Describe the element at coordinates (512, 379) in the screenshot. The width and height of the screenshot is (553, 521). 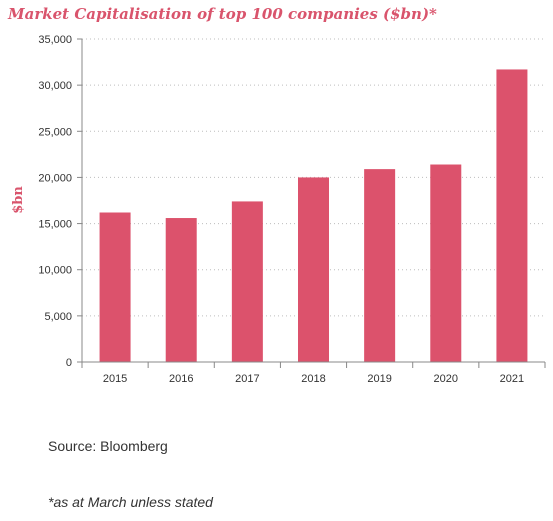
I see `x-tick-label: 2021` at that location.